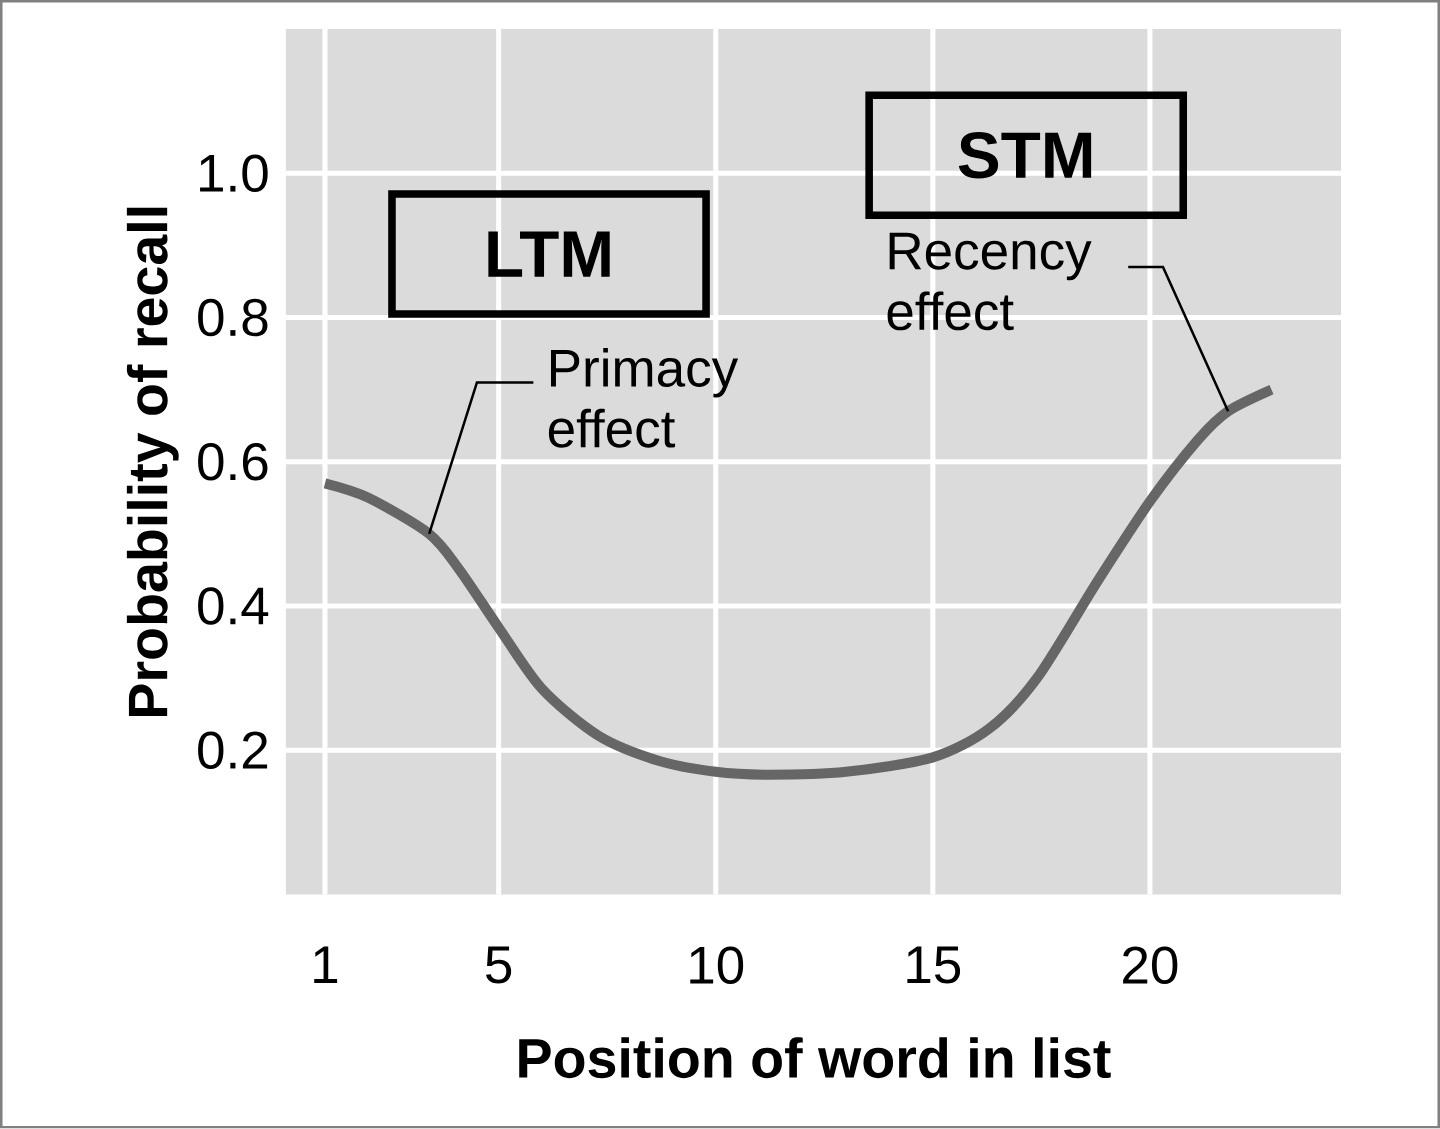  Describe the element at coordinates (326, 965) in the screenshot. I see `x-tick-label: 1` at that location.